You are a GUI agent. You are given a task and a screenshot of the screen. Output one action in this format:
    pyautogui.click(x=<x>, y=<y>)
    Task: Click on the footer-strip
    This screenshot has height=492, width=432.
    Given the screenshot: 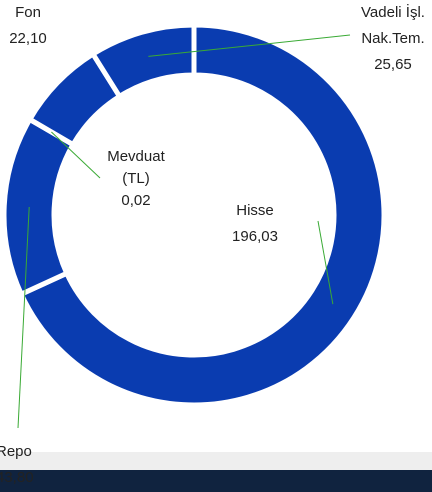 What is the action you would take?
    pyautogui.click(x=216, y=461)
    